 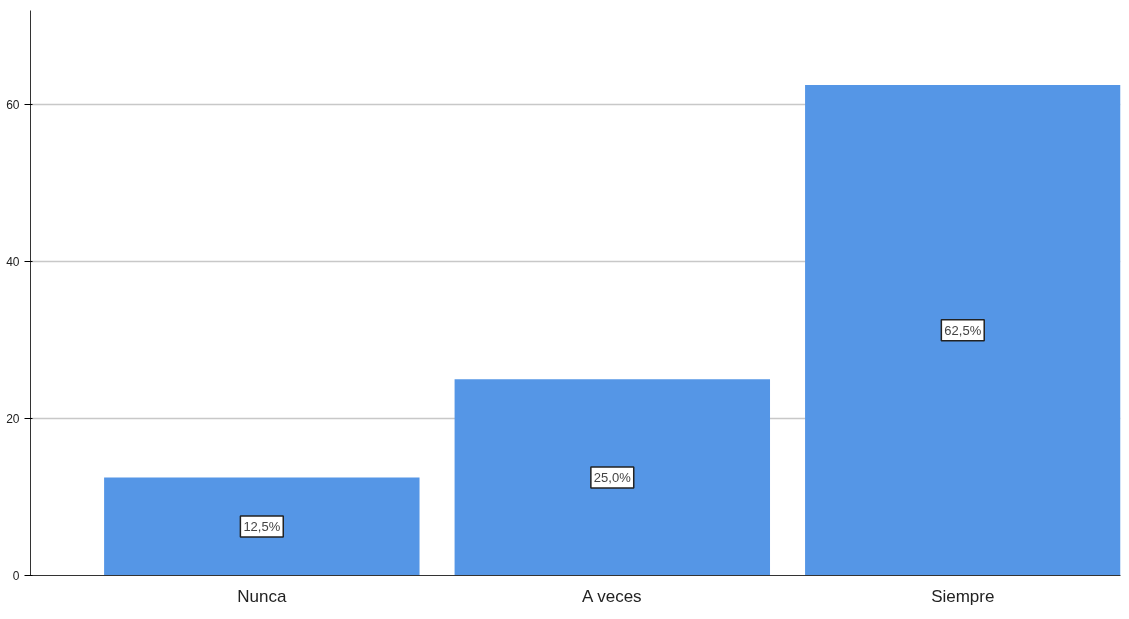 What do you see at coordinates (963, 596) in the screenshot?
I see `x-tick-label: Siempre` at bounding box center [963, 596].